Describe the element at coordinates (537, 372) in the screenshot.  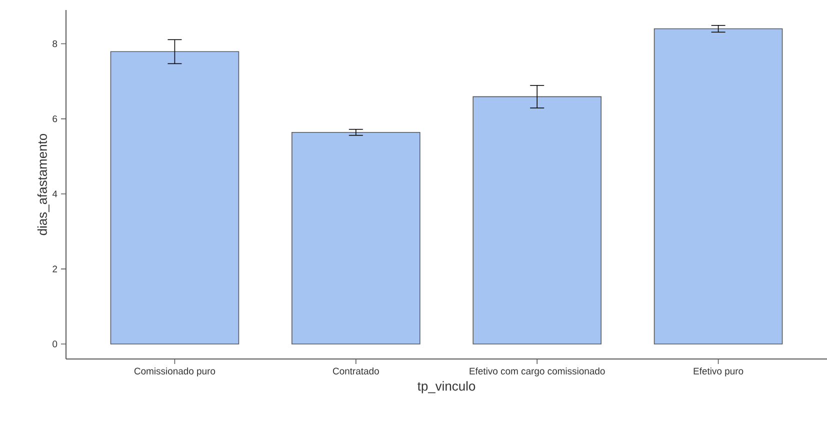
I see `x-tick-label: Efetivo com cargo comissionado` at that location.